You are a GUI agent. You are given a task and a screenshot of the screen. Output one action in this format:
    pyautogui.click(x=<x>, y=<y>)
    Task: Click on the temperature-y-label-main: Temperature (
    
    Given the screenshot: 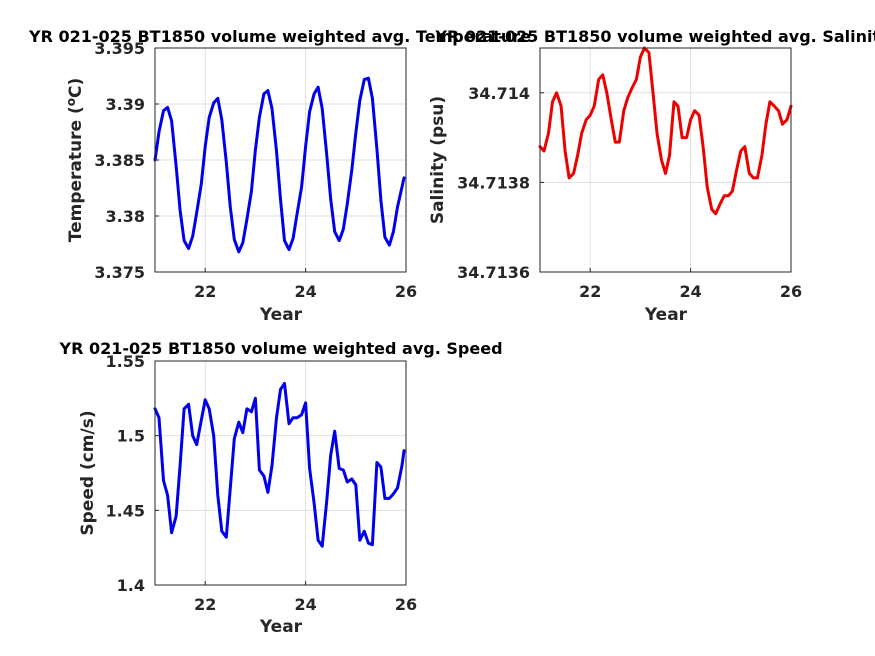 What is the action you would take?
    pyautogui.click(x=76, y=174)
    